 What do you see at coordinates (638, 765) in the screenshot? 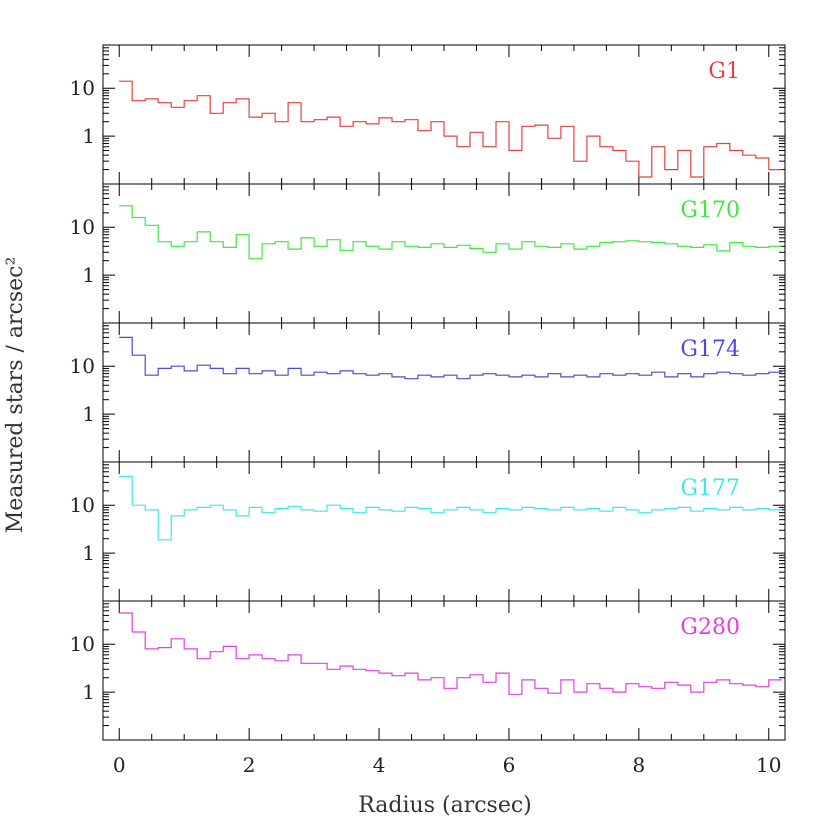
I see `x-tick-label: 8` at bounding box center [638, 765].